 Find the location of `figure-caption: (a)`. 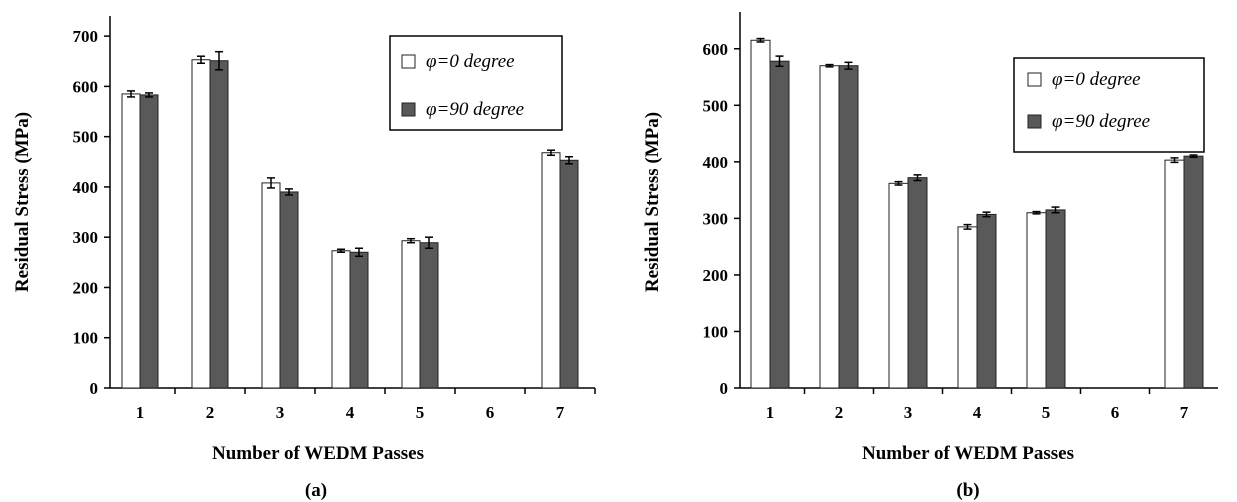

figure-caption: (a) is located at coordinates (316, 490).